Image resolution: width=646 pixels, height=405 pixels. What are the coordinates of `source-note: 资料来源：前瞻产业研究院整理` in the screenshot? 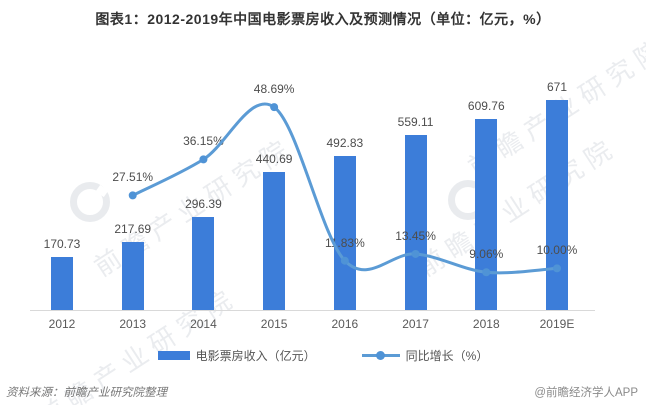 It's located at (86, 393).